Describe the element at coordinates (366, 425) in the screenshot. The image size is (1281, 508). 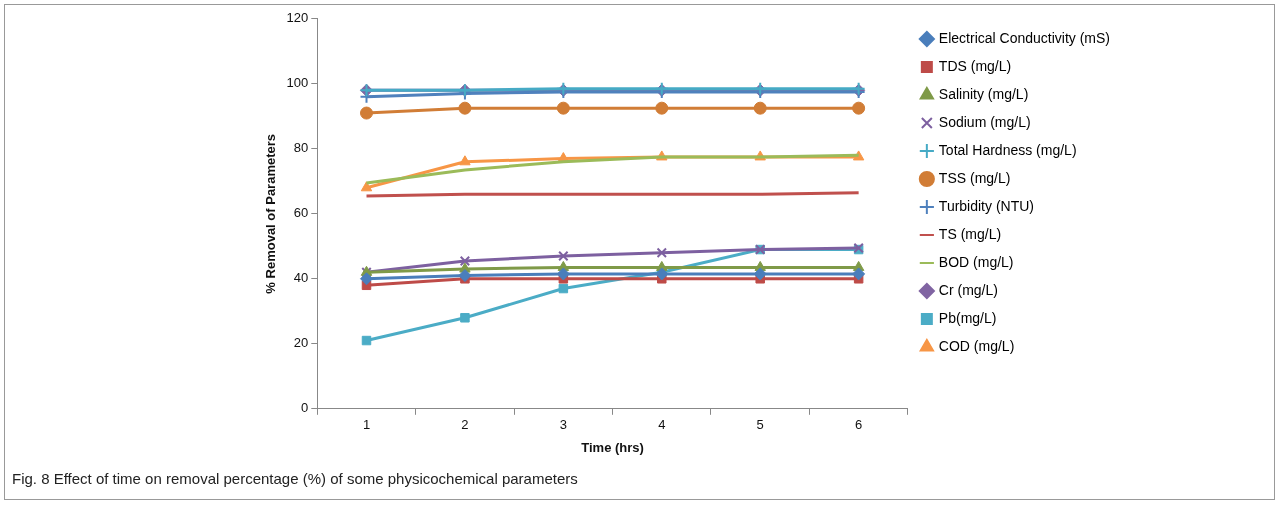
I see `x-tick-label: 1` at that location.